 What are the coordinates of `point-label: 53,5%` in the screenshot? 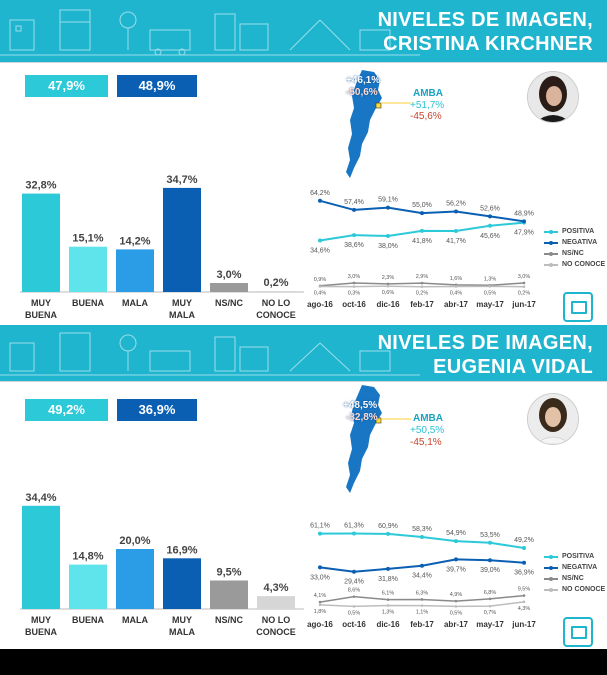 It's located at (490, 535).